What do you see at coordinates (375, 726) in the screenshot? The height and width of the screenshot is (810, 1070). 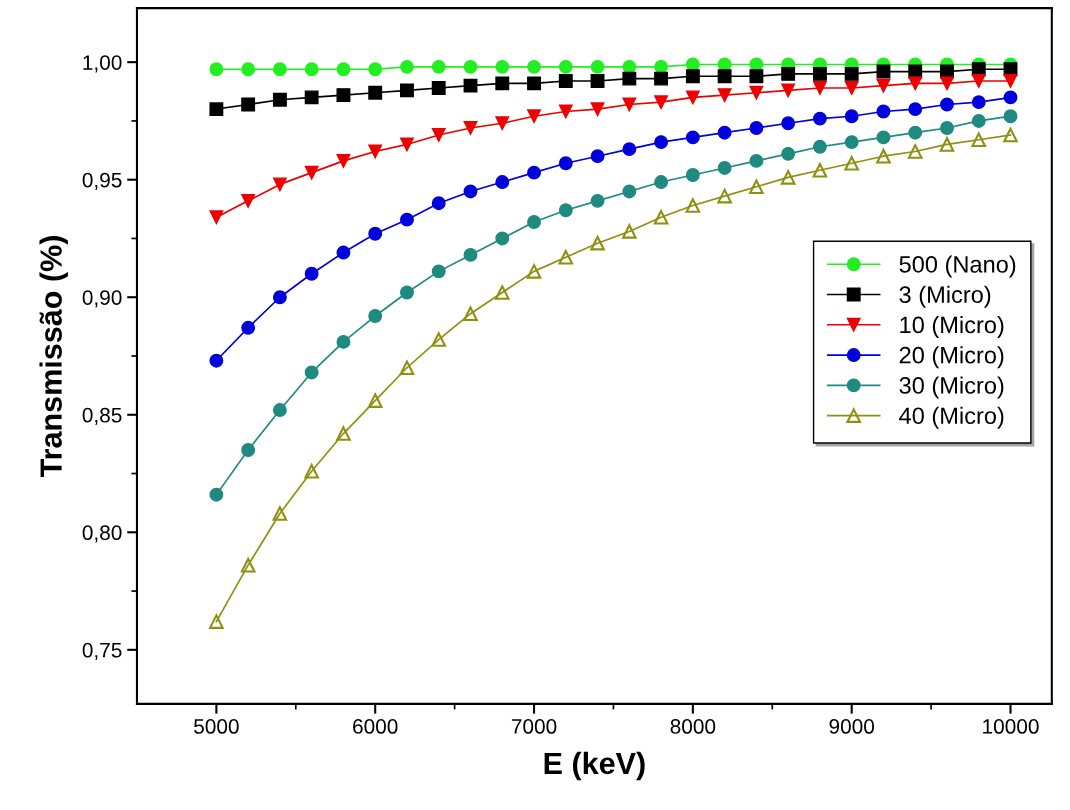 I see `x-tick-label: 6000` at bounding box center [375, 726].